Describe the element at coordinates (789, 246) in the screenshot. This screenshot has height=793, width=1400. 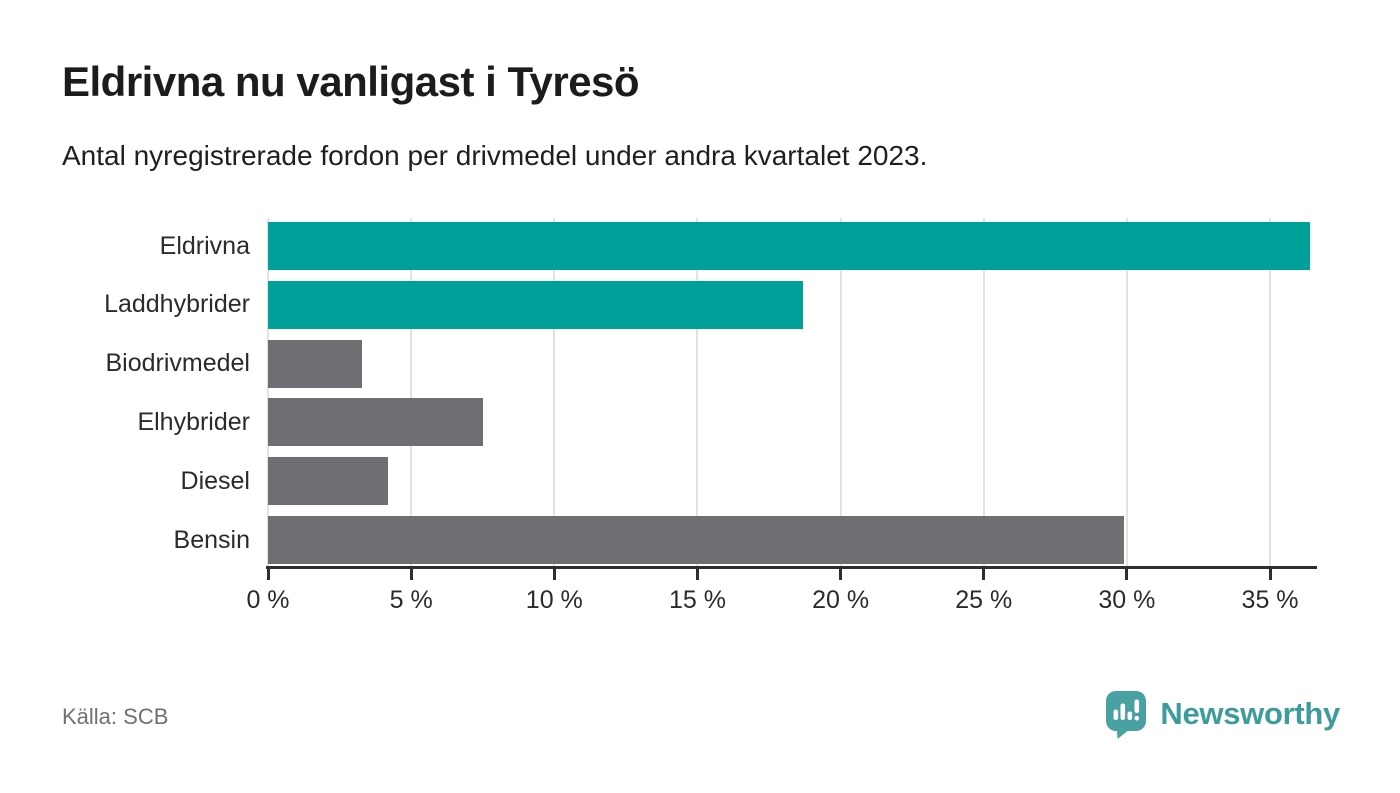
I see `bar-eldrivna` at that location.